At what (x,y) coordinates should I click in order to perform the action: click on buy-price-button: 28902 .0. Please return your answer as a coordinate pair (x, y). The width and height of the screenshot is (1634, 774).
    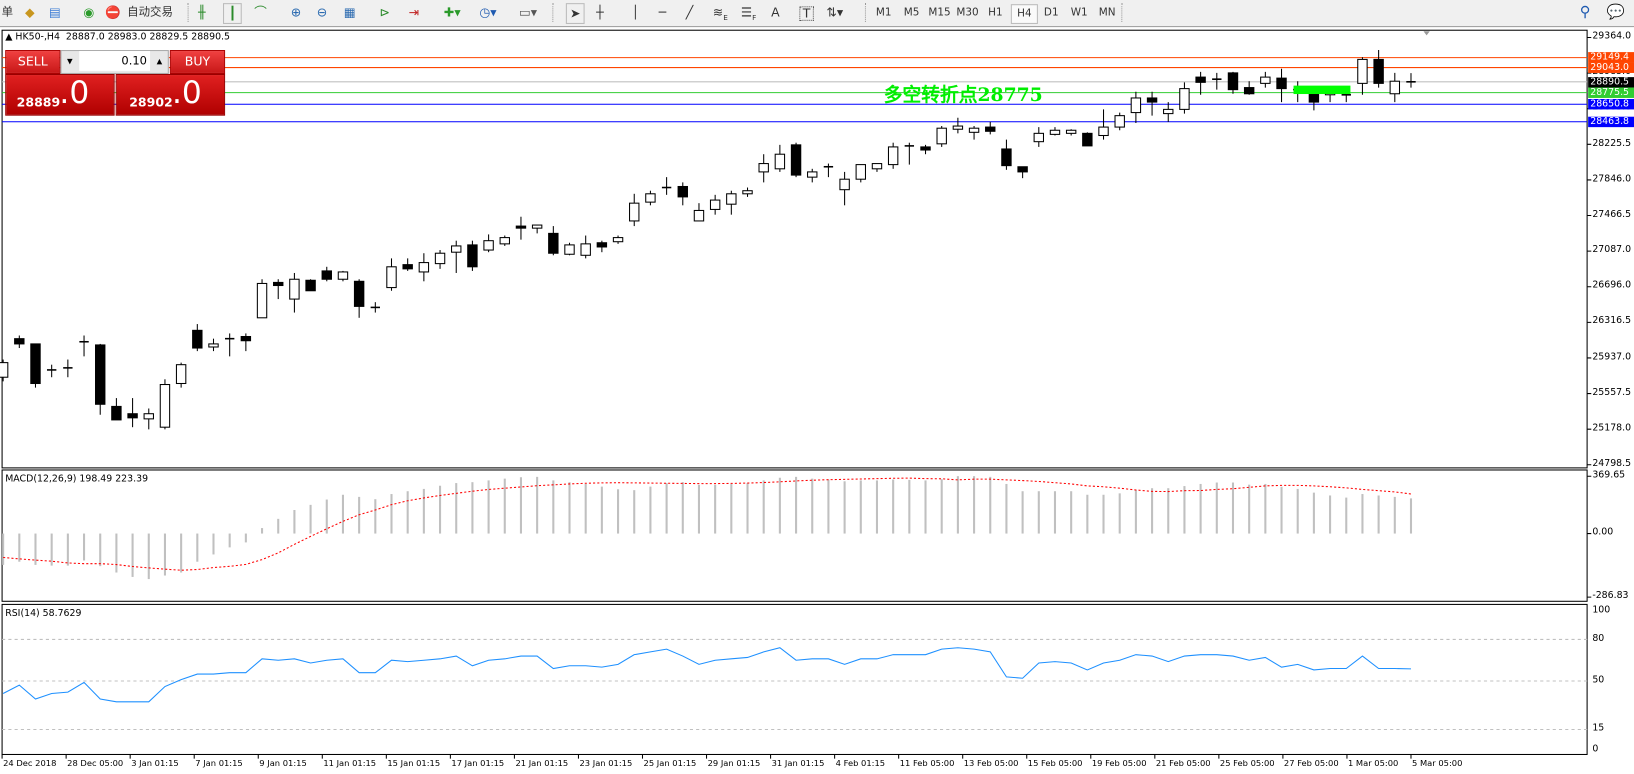
    Looking at the image, I should click on (170, 94).